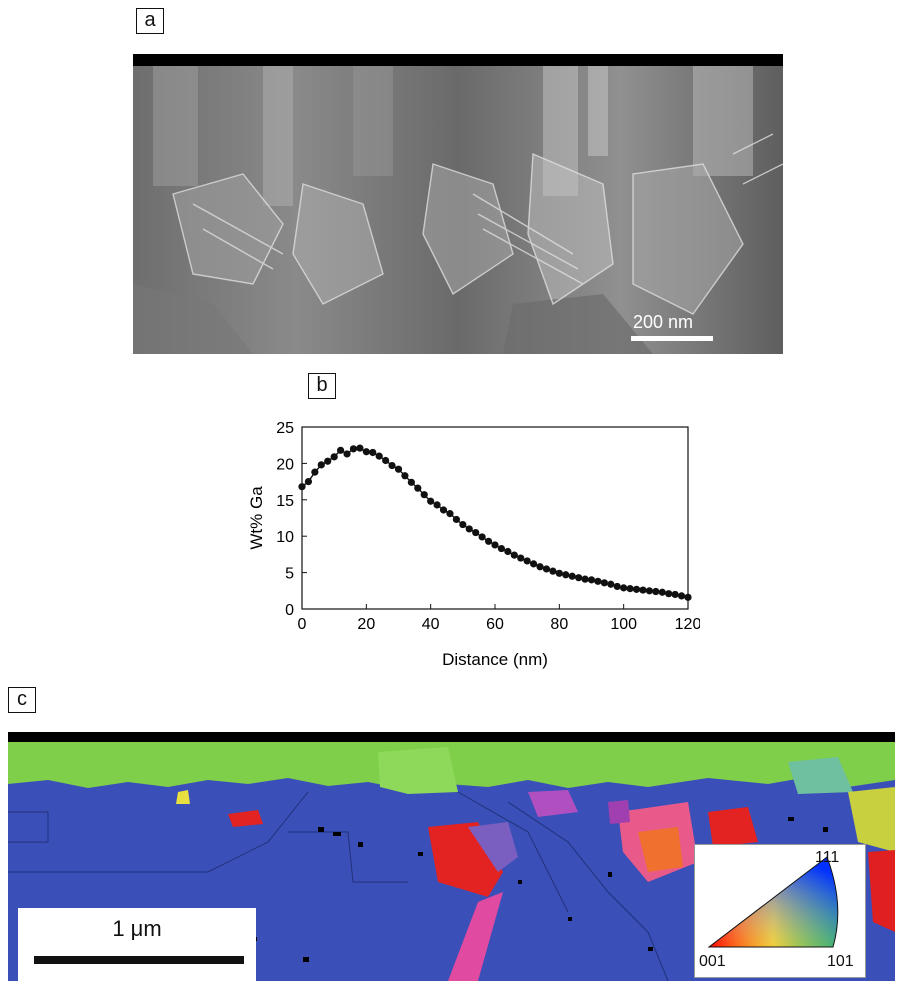  What do you see at coordinates (773, 902) in the screenshot?
I see `ipf-triangle` at bounding box center [773, 902].